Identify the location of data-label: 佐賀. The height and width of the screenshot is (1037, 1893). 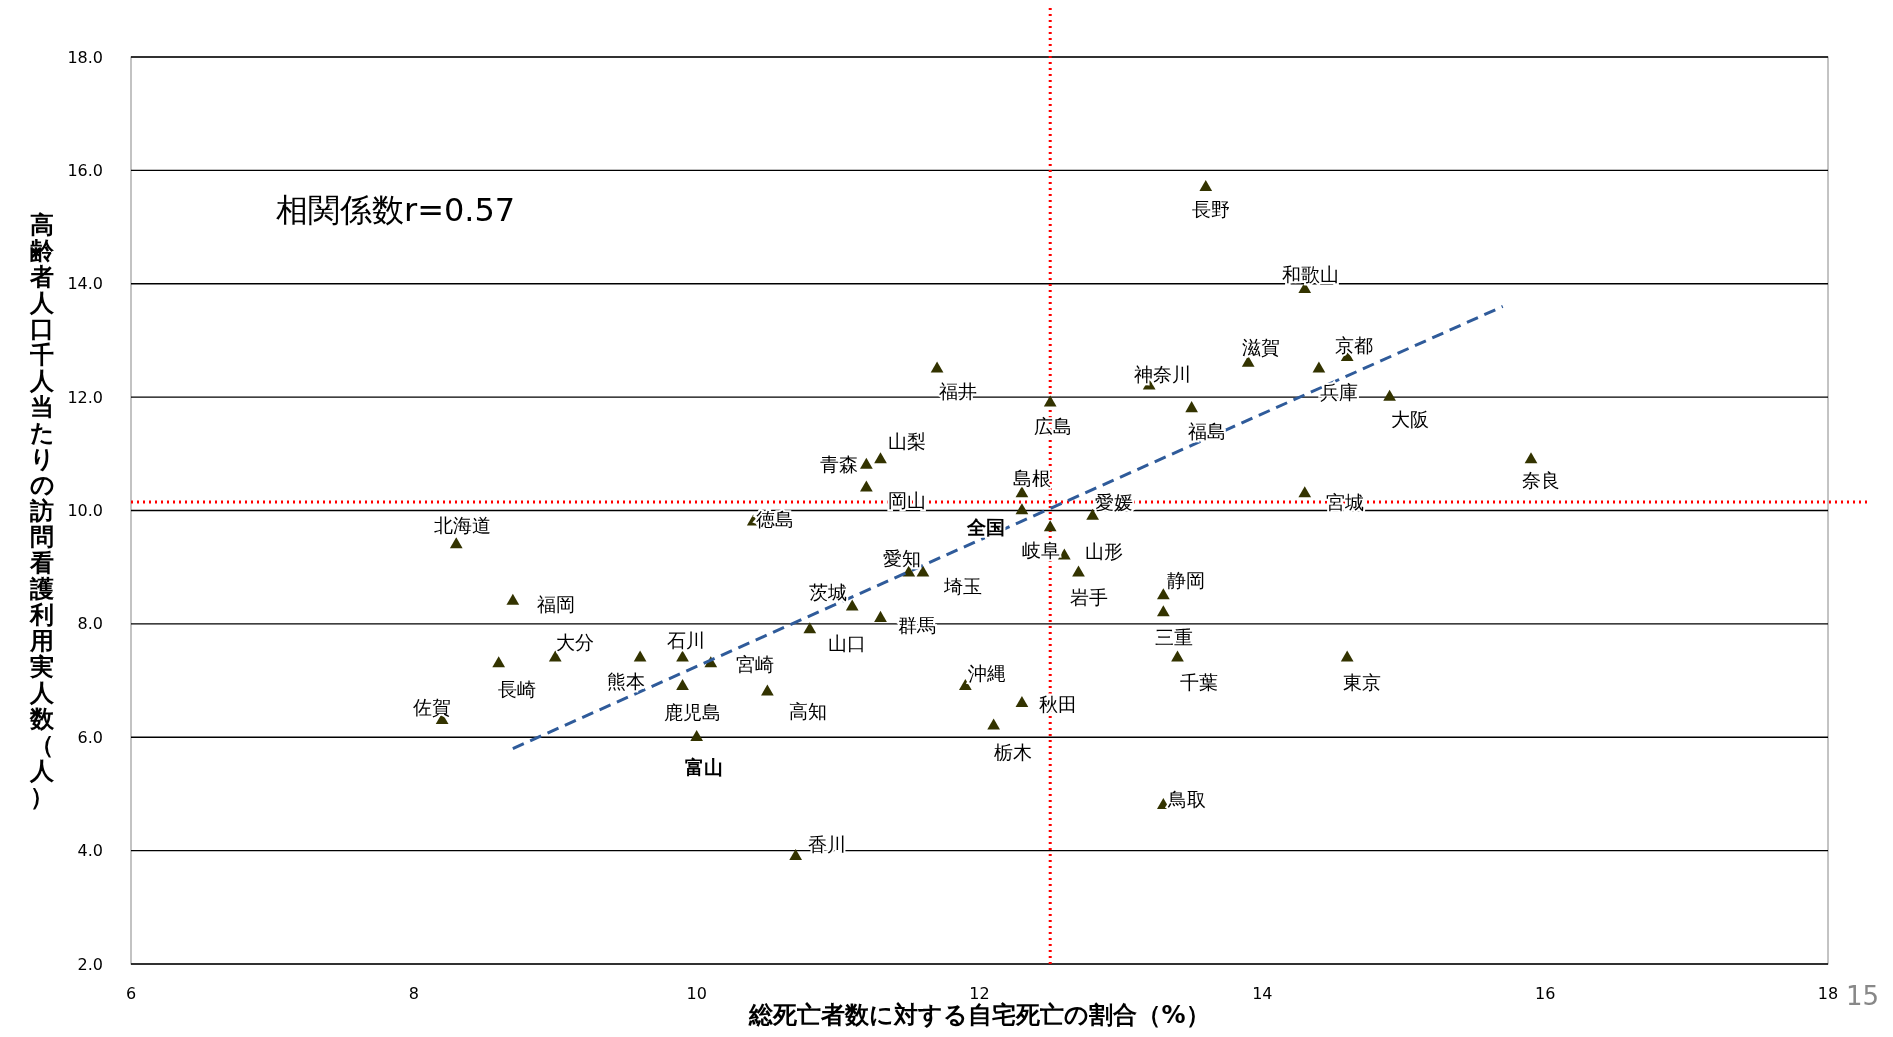
(432, 706).